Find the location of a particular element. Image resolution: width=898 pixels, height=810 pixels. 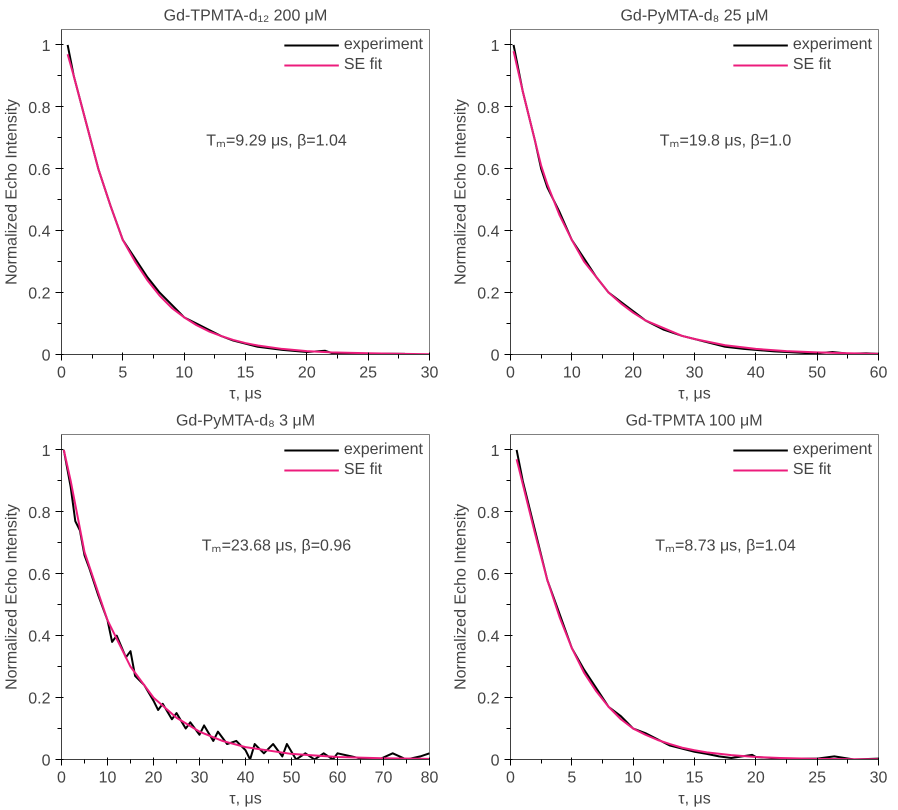

annotation: Tₘ=8.73 μs, β=1.04 is located at coordinates (725, 546).